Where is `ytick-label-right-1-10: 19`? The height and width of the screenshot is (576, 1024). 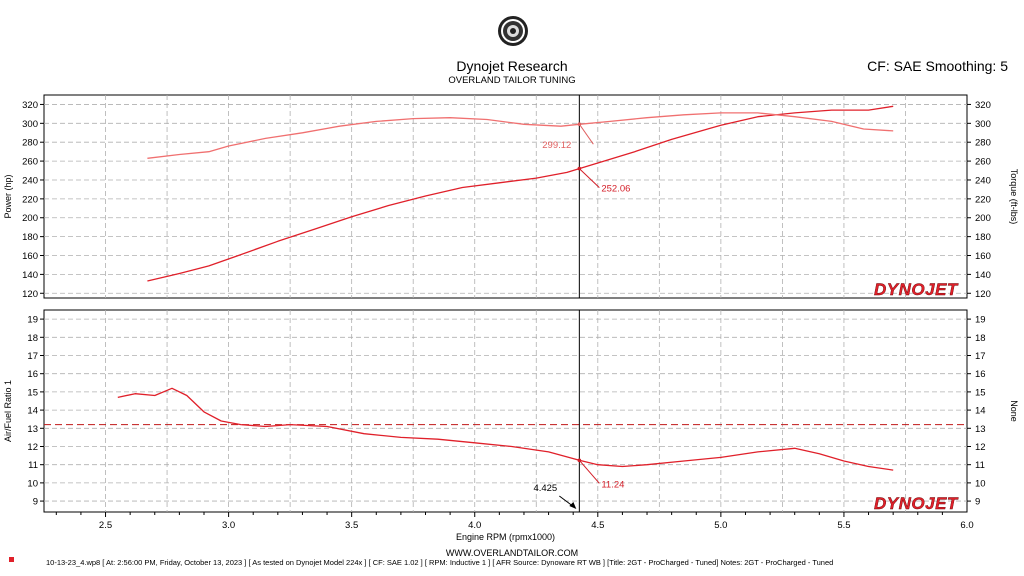
ytick-label-right-1-10: 19 is located at coordinates (980, 320).